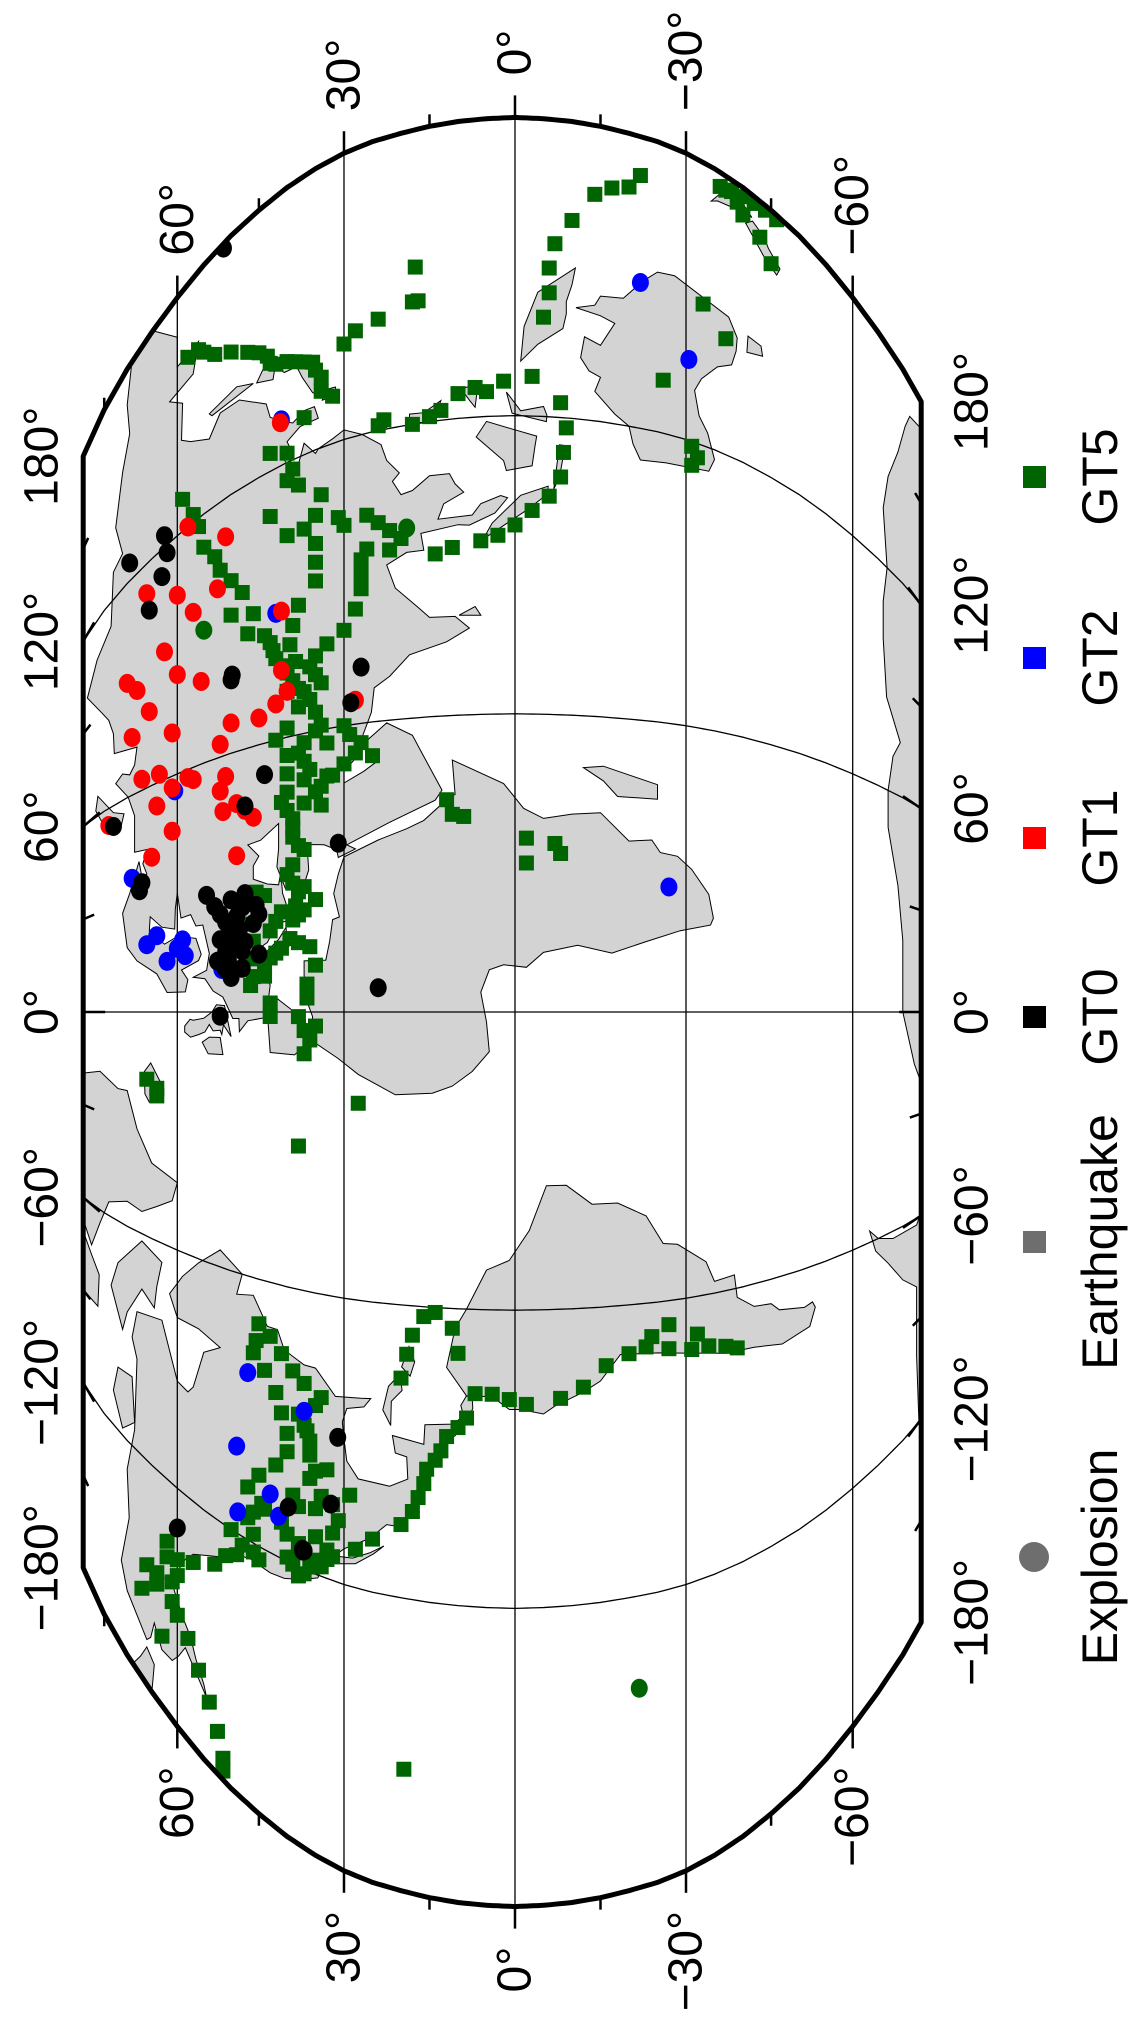 The width and height of the screenshot is (1133, 2037). Describe the element at coordinates (1100, 837) in the screenshot. I see `legend-label: GT1` at that location.